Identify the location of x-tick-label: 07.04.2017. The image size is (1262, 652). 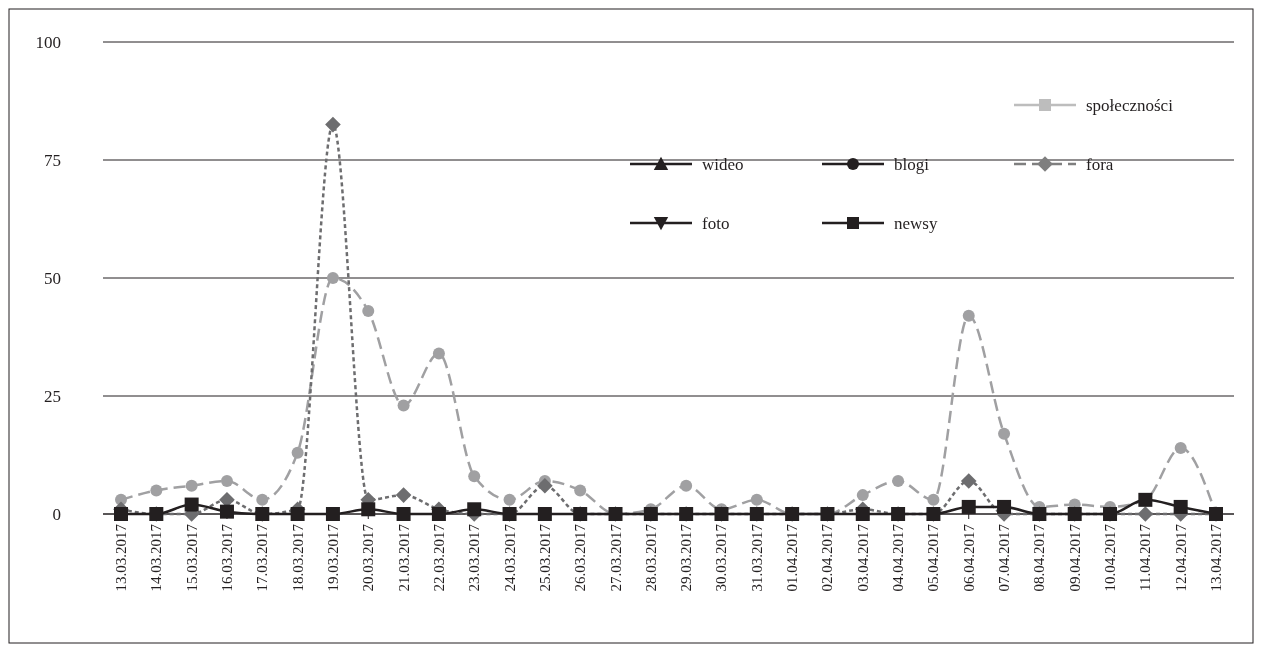
(1004, 557).